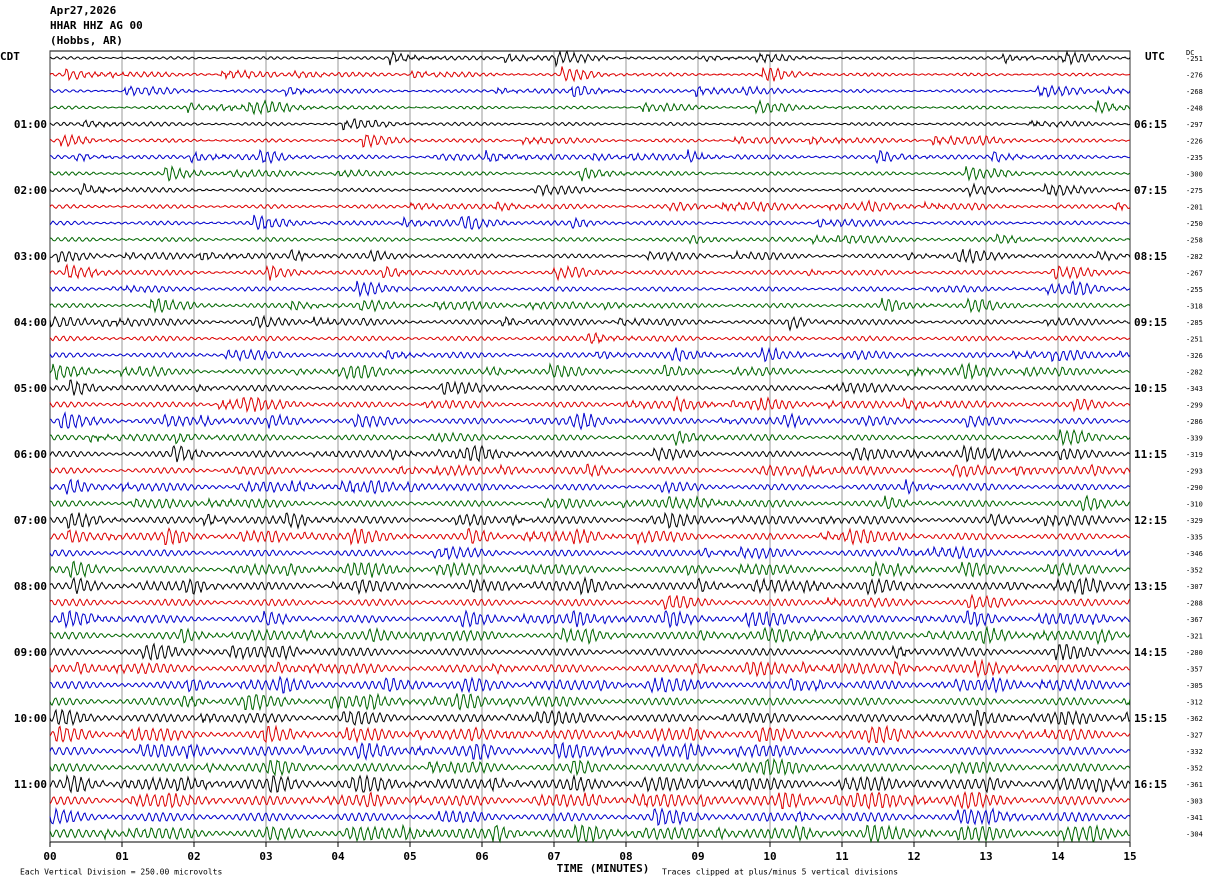 This screenshot has height=886, width=1210. I want to click on left-time-label: 05:00, so click(30, 388).